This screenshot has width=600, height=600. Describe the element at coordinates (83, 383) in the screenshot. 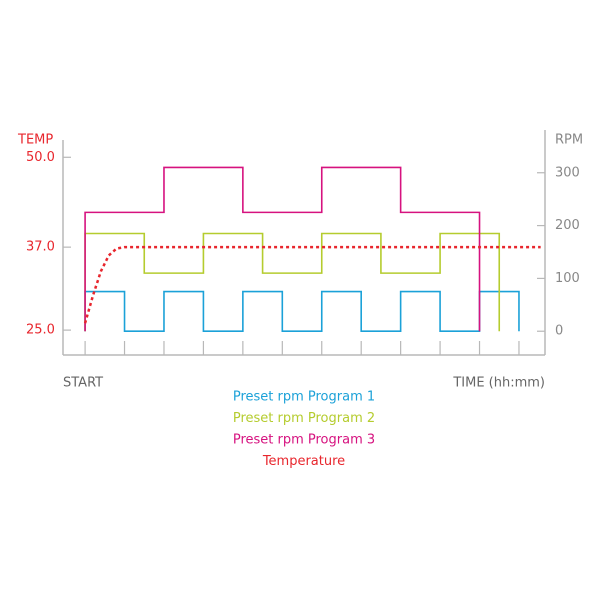

I see `x-start-label: START` at that location.